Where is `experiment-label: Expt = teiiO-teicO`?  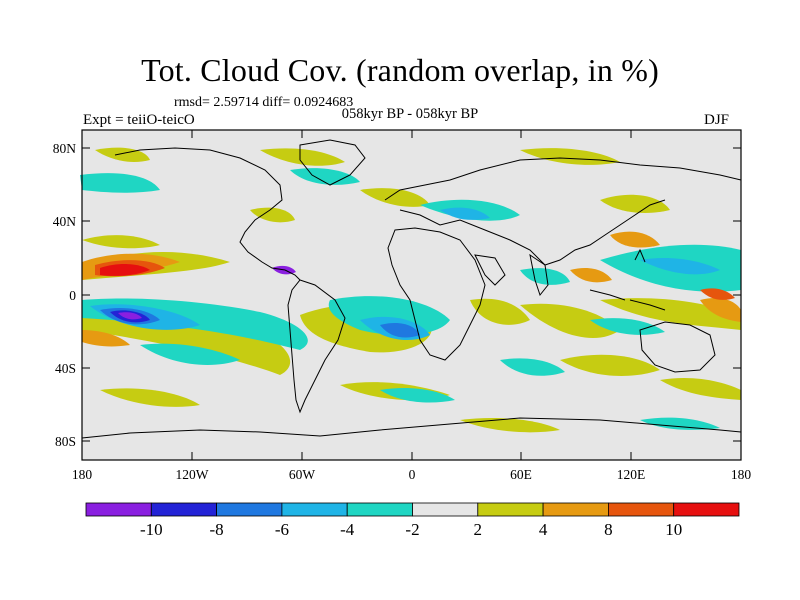
experiment-label: Expt = teiiO-teicO is located at coordinates (139, 120).